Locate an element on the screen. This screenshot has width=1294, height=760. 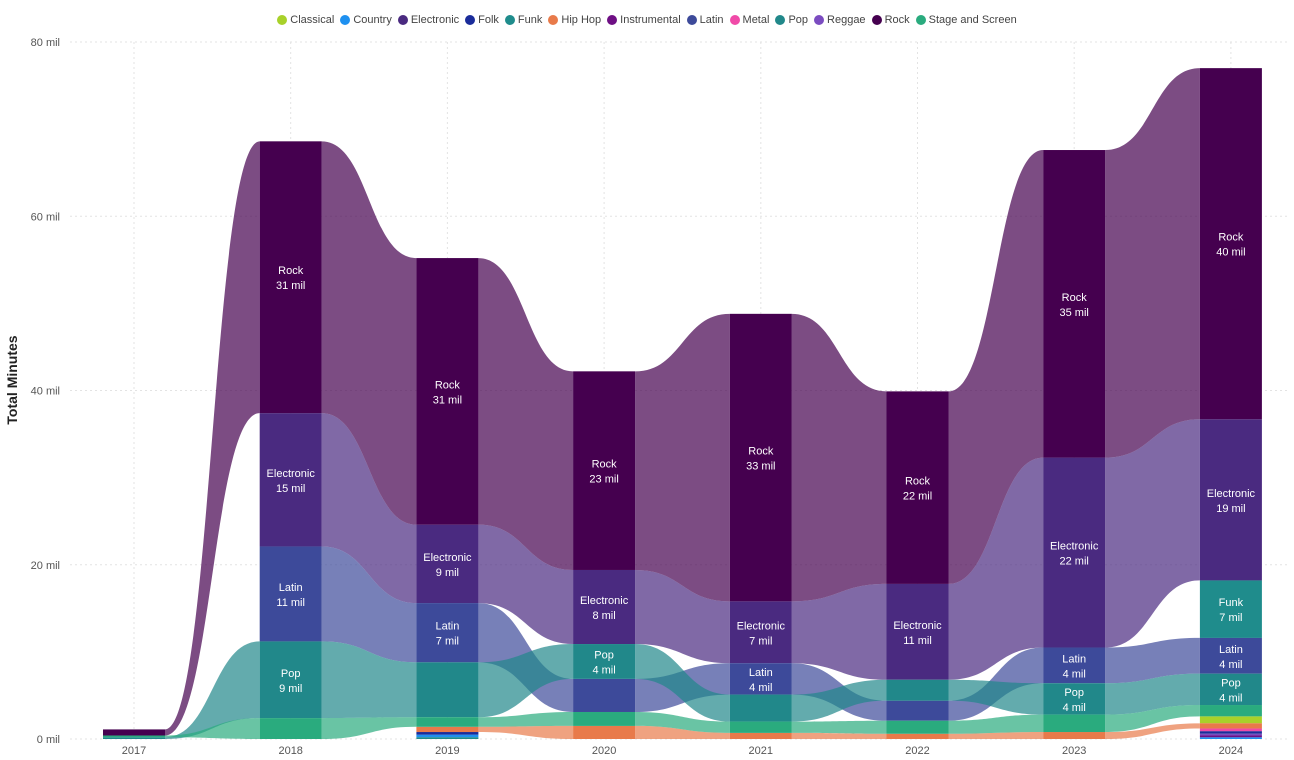
data-label-value: 9 mil is located at coordinates (290, 689).